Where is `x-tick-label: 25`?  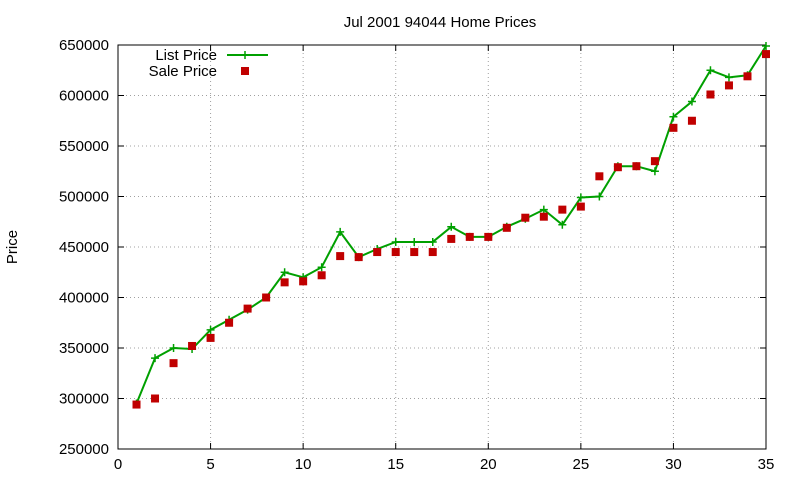 x-tick-label: 25 is located at coordinates (581, 464).